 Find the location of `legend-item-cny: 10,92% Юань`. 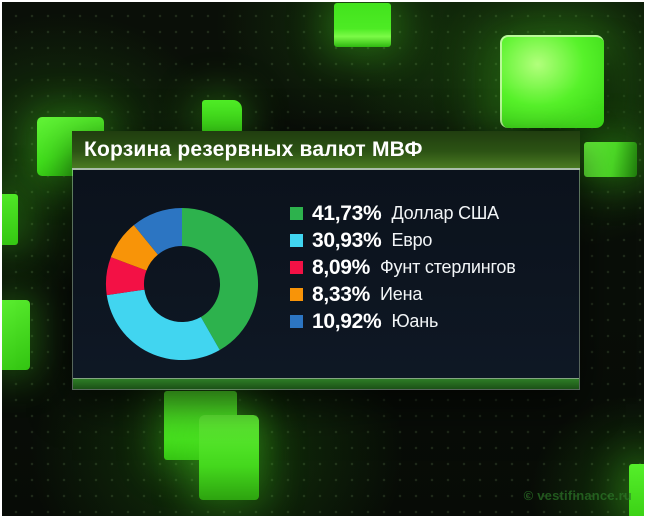

legend-item-cny: 10,92% Юань is located at coordinates (403, 321).